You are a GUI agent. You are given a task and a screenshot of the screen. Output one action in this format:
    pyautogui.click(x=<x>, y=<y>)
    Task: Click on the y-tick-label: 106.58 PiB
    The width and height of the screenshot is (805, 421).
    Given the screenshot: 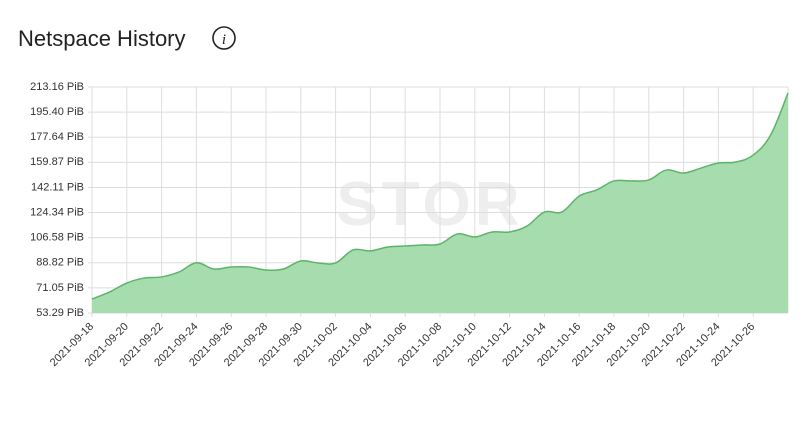 What is the action you would take?
    pyautogui.click(x=57, y=238)
    